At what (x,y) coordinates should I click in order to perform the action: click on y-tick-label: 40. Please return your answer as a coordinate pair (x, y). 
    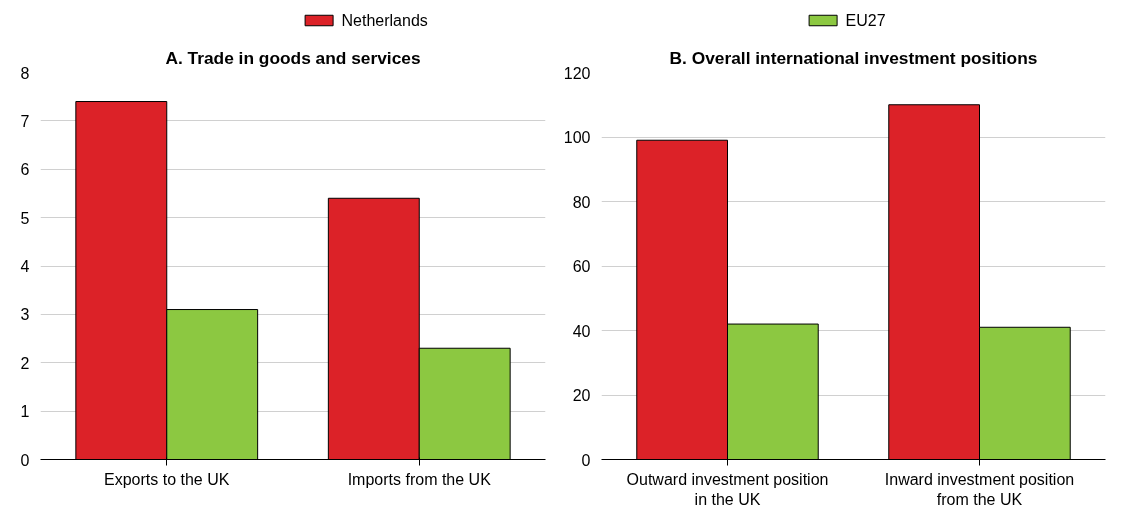
    Looking at the image, I should click on (581, 331).